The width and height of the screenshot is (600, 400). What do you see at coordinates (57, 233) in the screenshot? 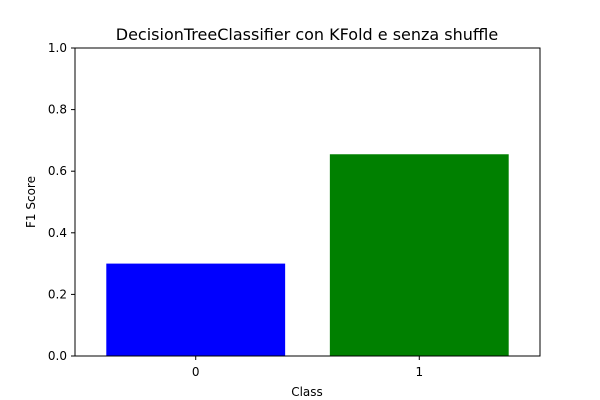
I see `y-tick-label: 0.4` at bounding box center [57, 233].